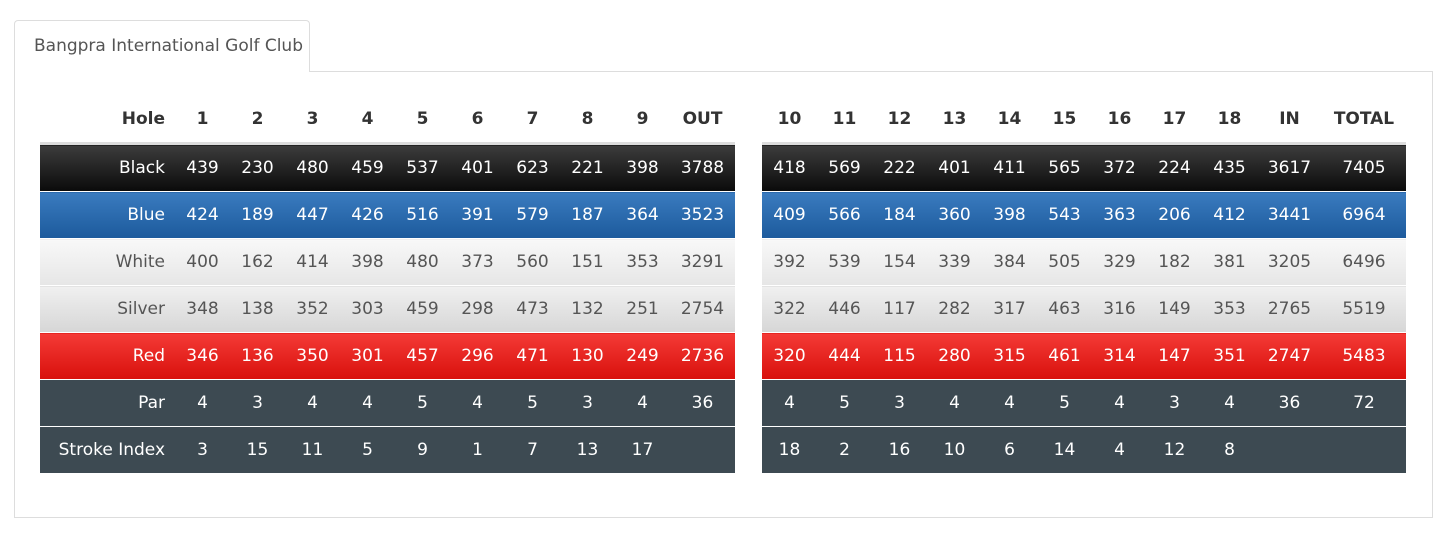 Image resolution: width=1450 pixels, height=537 pixels. I want to click on header-11: 11, so click(844, 120).